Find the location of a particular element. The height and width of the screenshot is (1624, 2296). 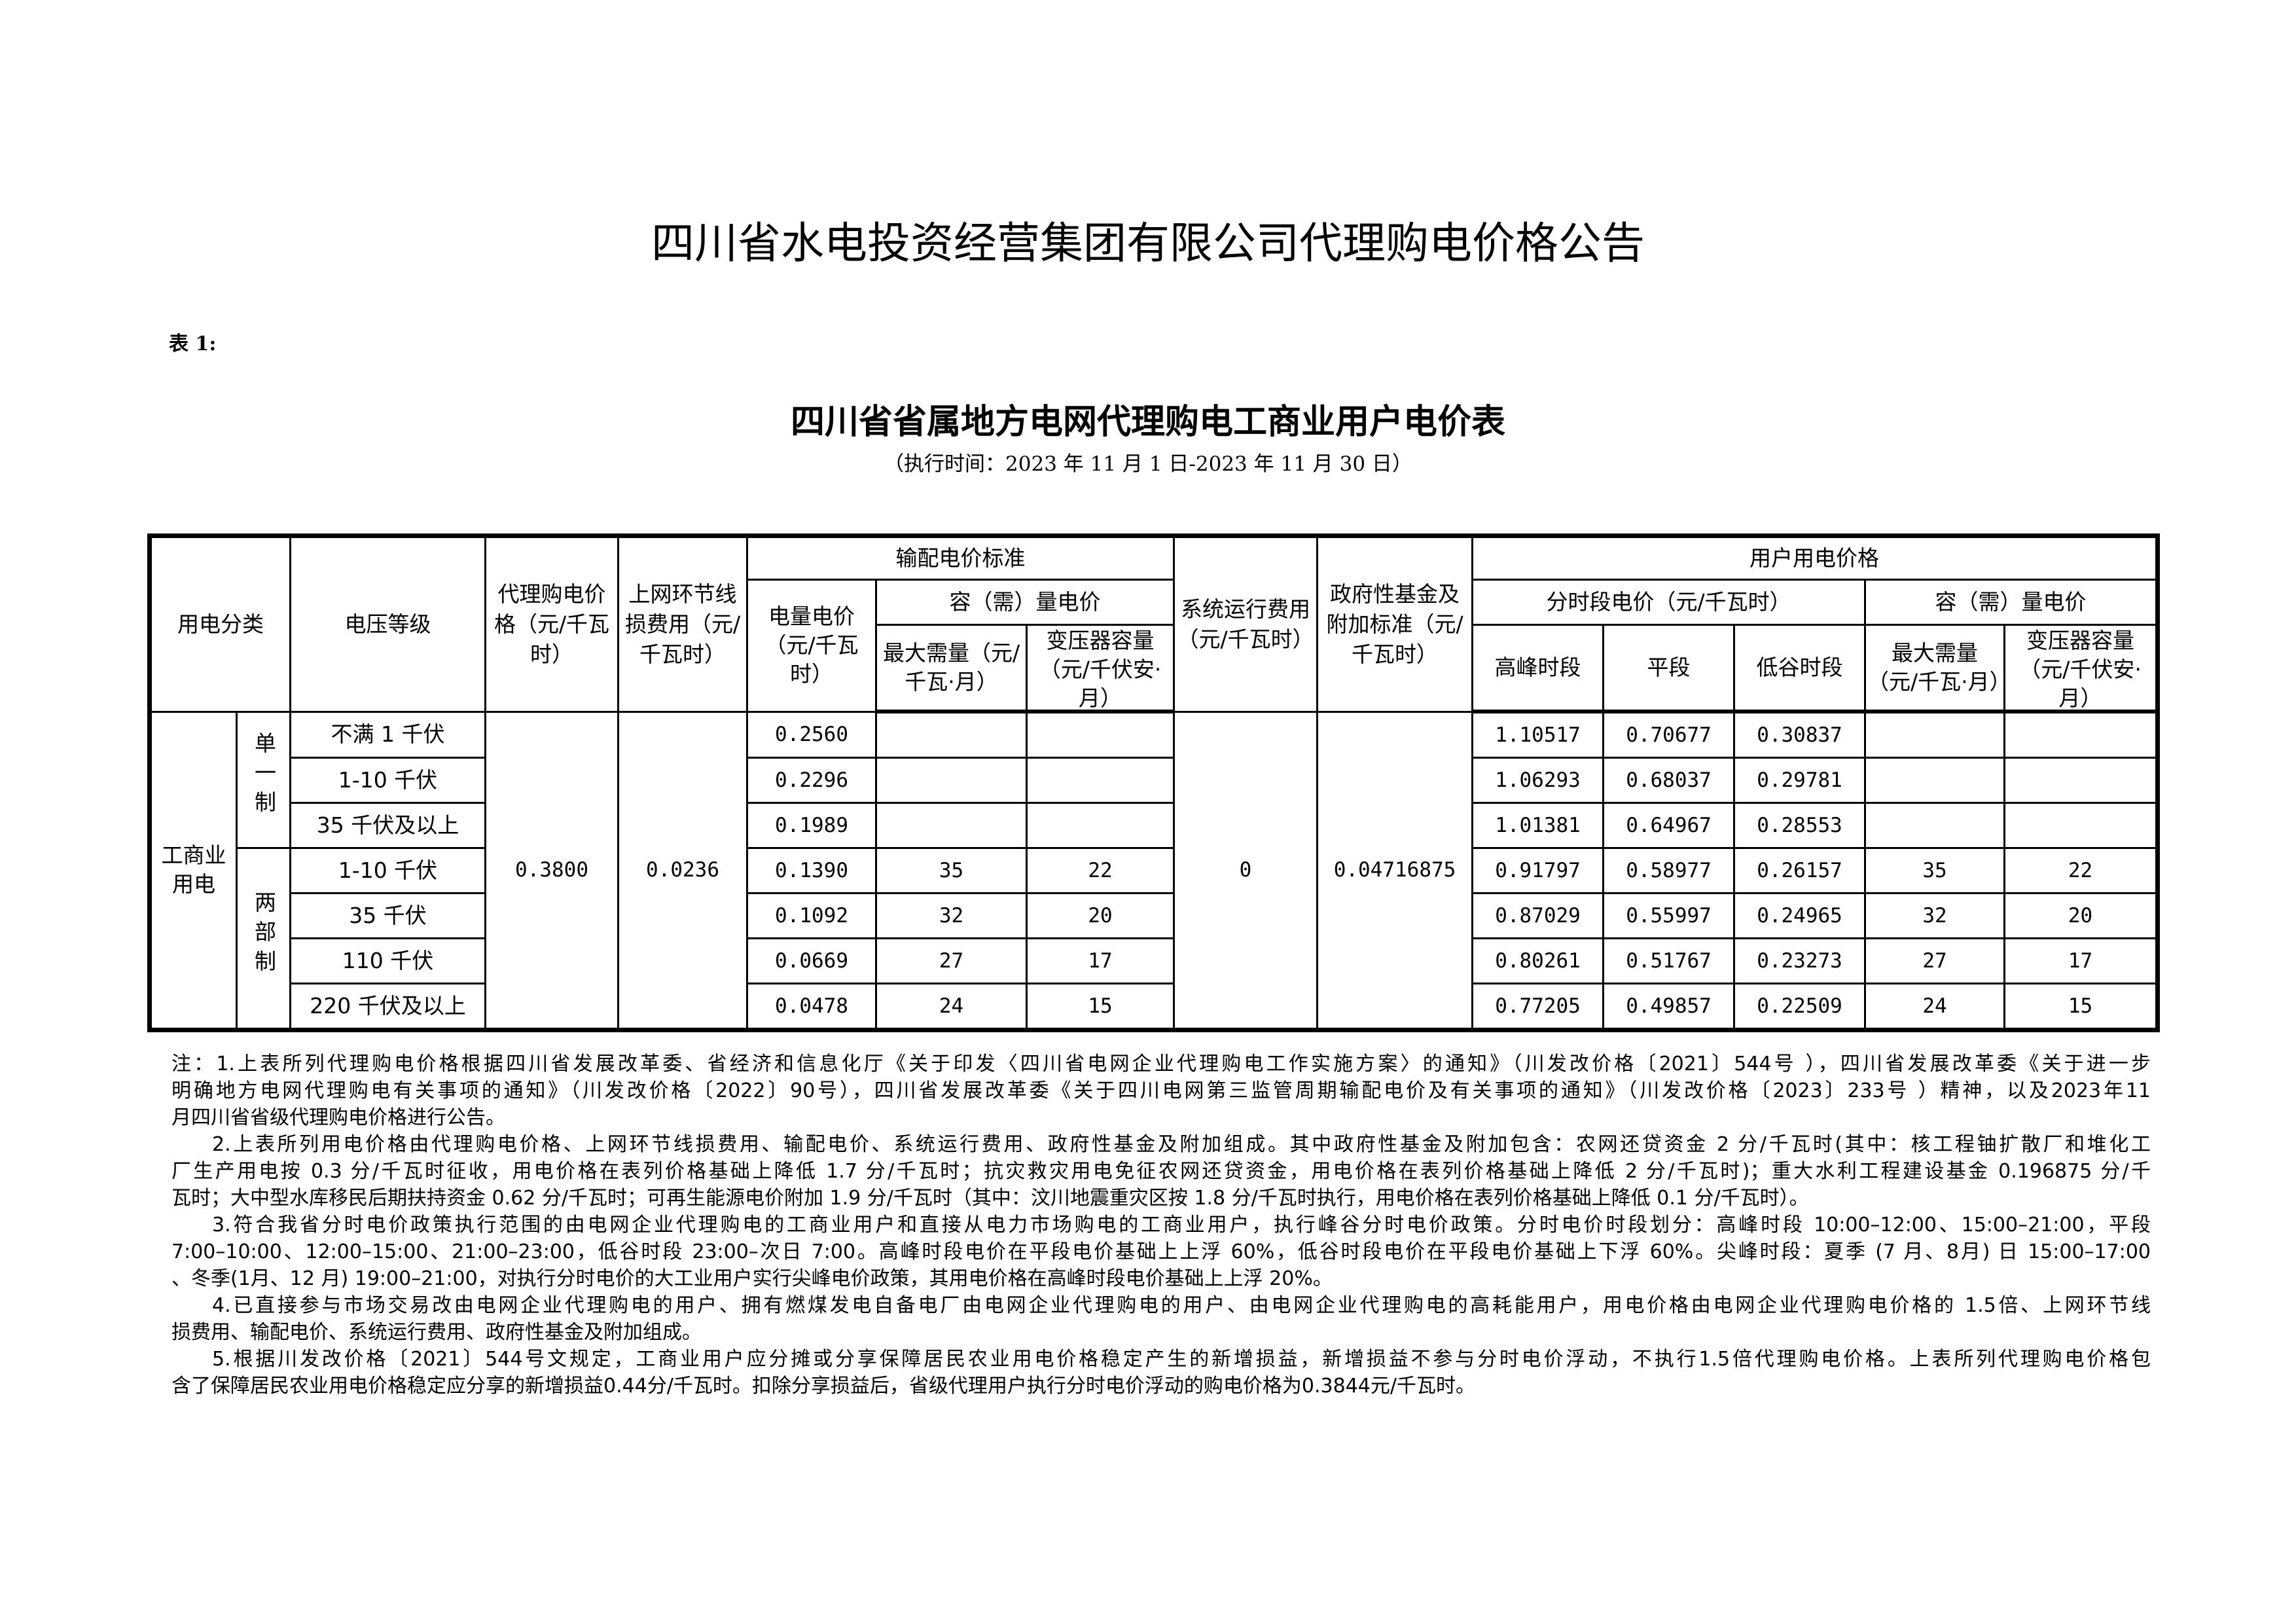

header-transformer-text: 变压器容量（元/千伏安·月） is located at coordinates (1100, 668).